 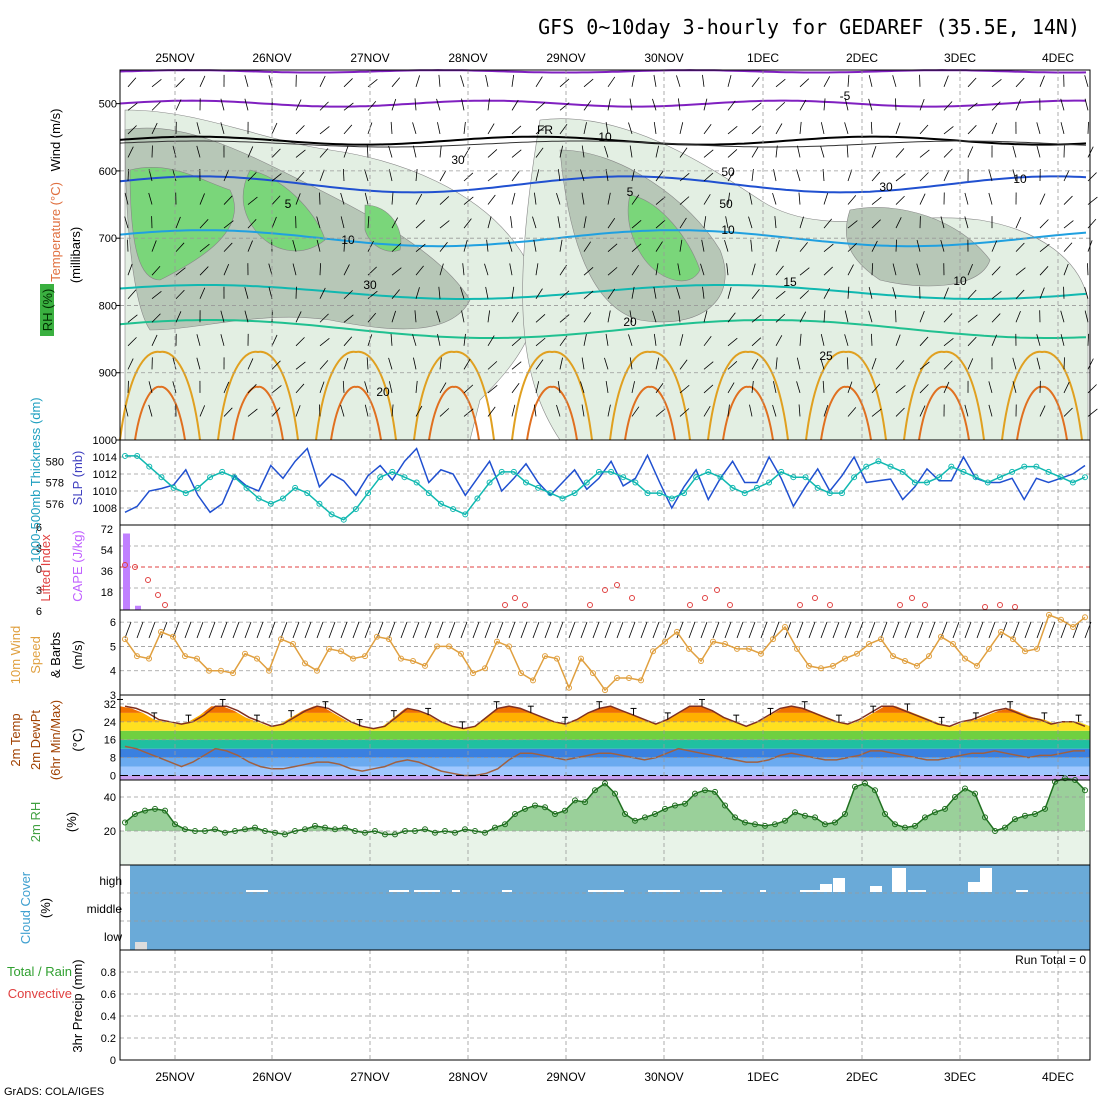 What do you see at coordinates (55, 462) in the screenshot?
I see `thickness-tick: 580` at bounding box center [55, 462].